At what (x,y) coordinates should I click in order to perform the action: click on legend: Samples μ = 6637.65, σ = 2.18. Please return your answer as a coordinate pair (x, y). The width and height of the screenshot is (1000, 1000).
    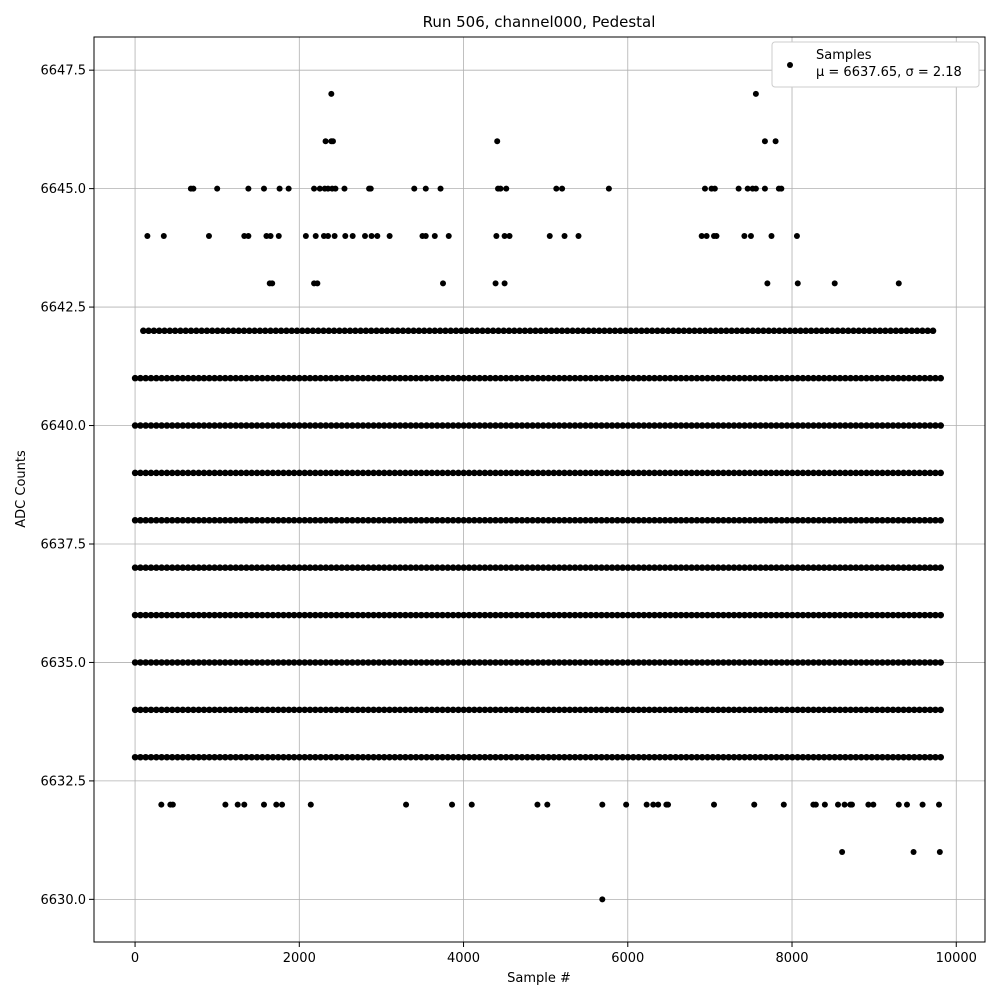
    Looking at the image, I should click on (875, 64).